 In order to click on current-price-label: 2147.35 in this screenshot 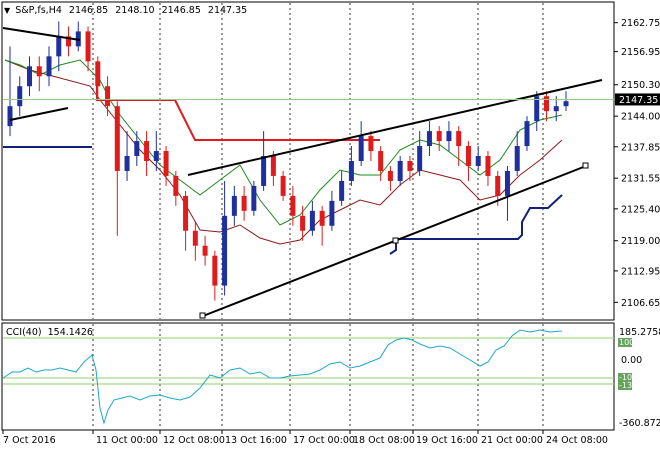, I will do `click(638, 100)`.